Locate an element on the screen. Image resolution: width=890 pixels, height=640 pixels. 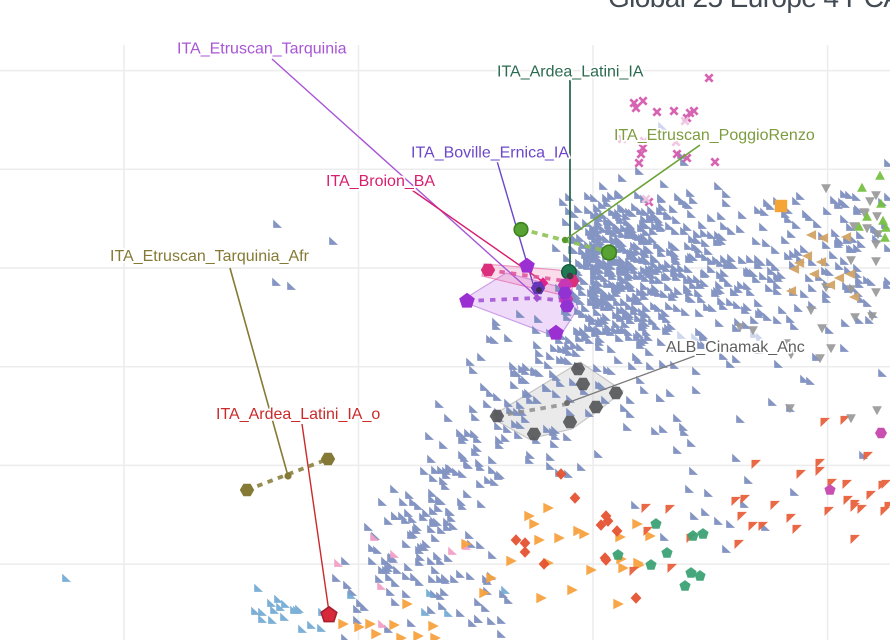
svg-text: ITA_Ardea_Latini_IA_o is located at coordinates (298, 414).